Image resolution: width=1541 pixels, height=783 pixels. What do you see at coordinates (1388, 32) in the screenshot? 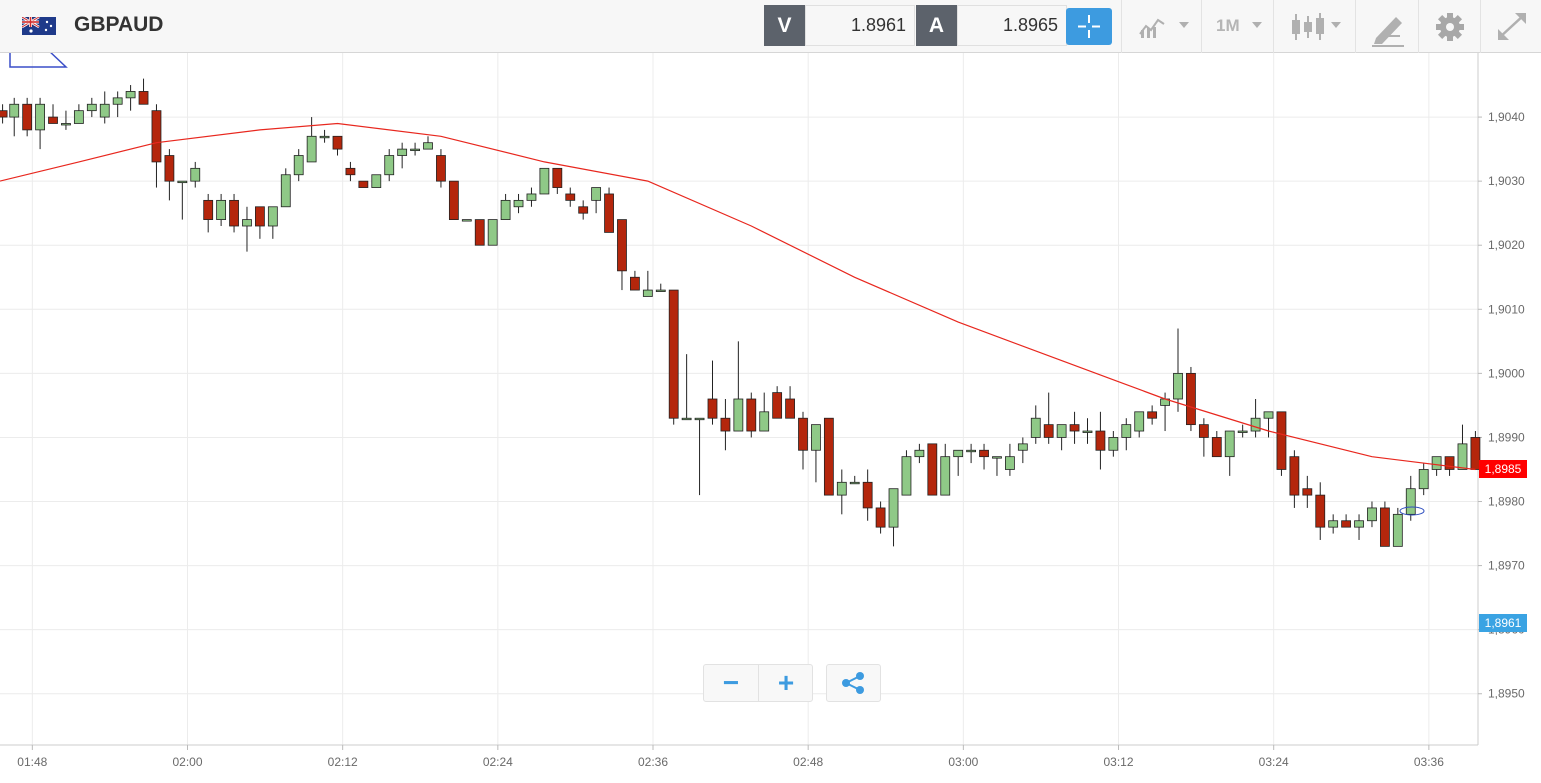
I see `pencil-icon` at bounding box center [1388, 32].